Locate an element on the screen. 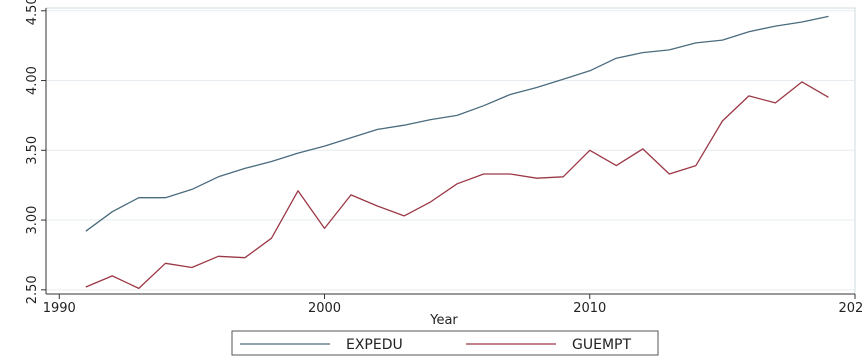 The height and width of the screenshot is (358, 863). legend: EXPEDU GUEMPT is located at coordinates (445, 343).